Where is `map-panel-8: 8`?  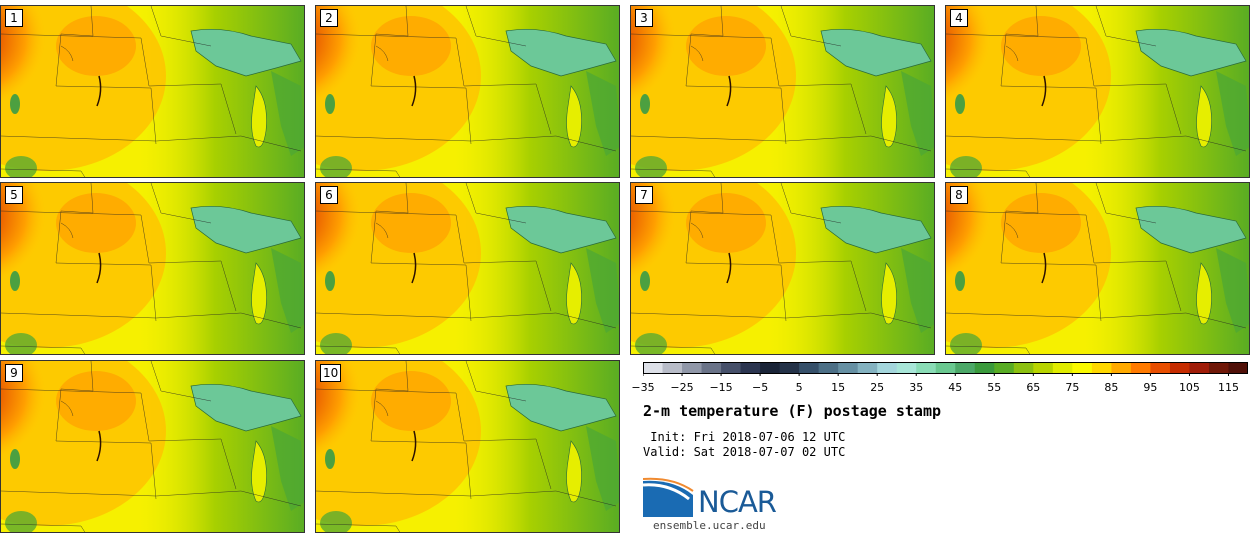
map-panel-8: 8 is located at coordinates (1097, 268).